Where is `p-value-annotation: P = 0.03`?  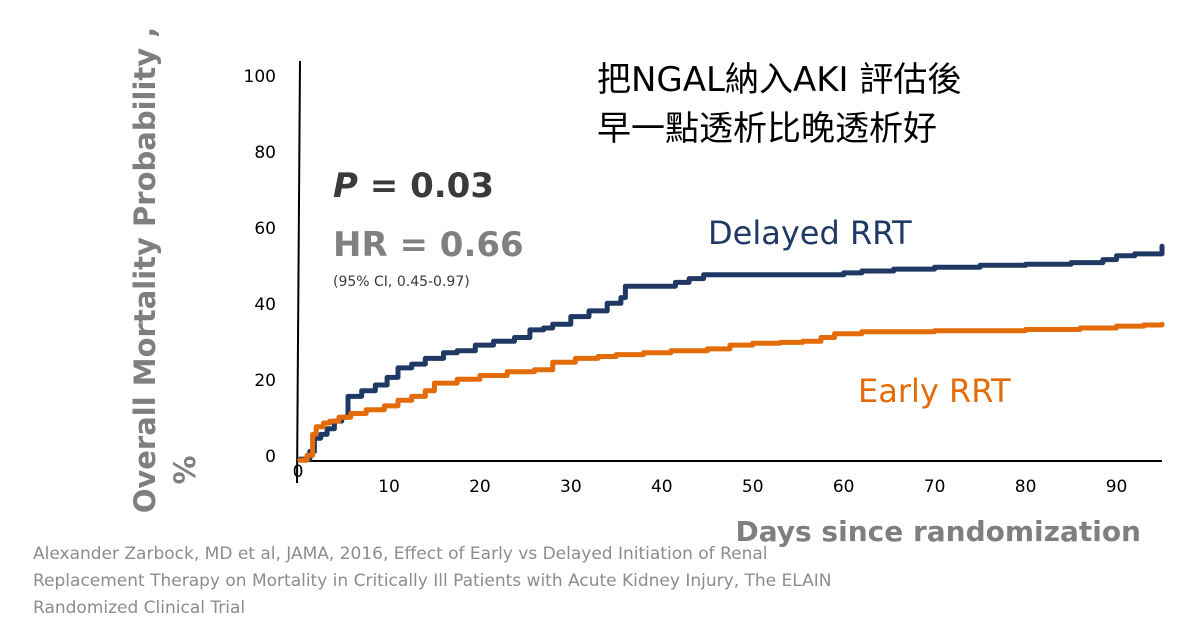 p-value-annotation: P = 0.03 is located at coordinates (413, 186).